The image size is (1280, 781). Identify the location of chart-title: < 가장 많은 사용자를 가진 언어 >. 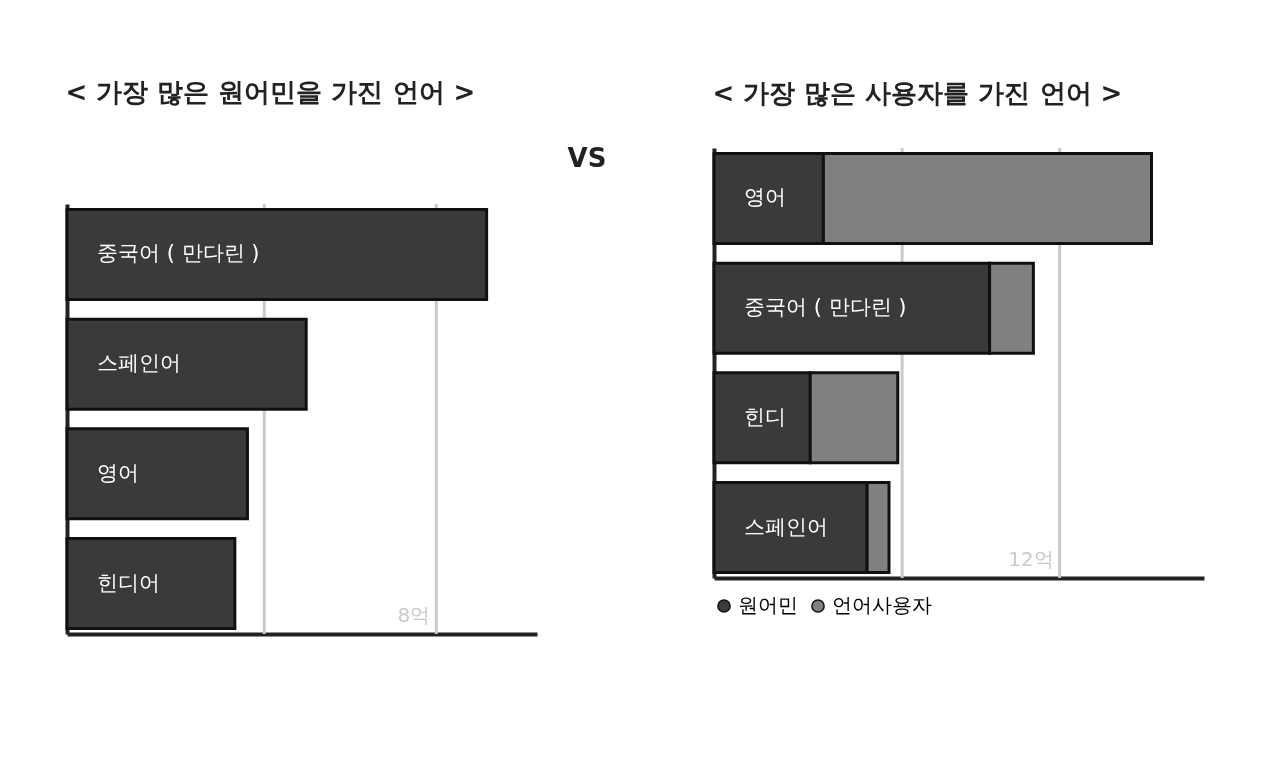
(917, 92).